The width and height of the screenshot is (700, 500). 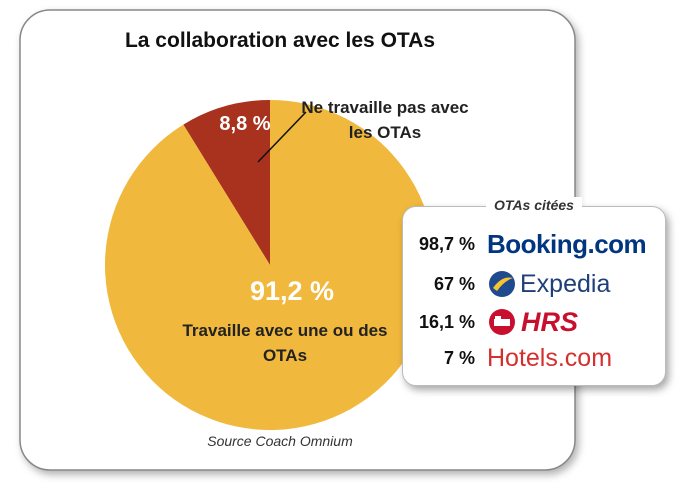 I want to click on category-label: Travaille avec une ou des OTAs, so click(x=285, y=343).